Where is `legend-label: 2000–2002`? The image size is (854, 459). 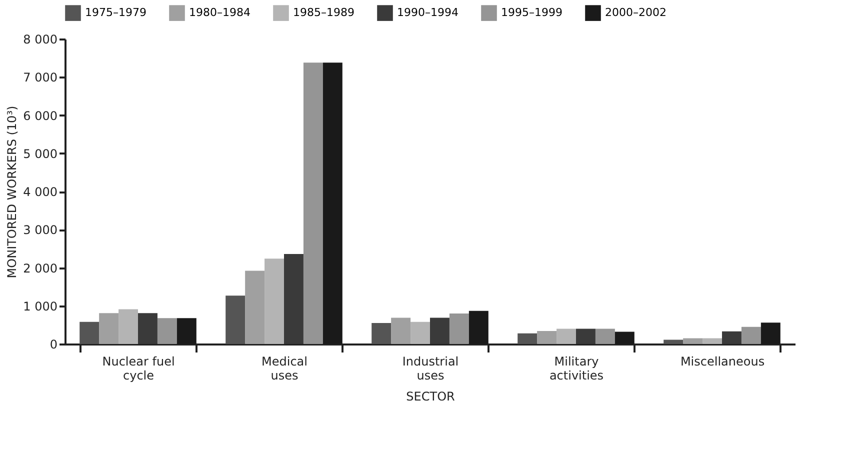 legend-label: 2000–2002 is located at coordinates (635, 13).